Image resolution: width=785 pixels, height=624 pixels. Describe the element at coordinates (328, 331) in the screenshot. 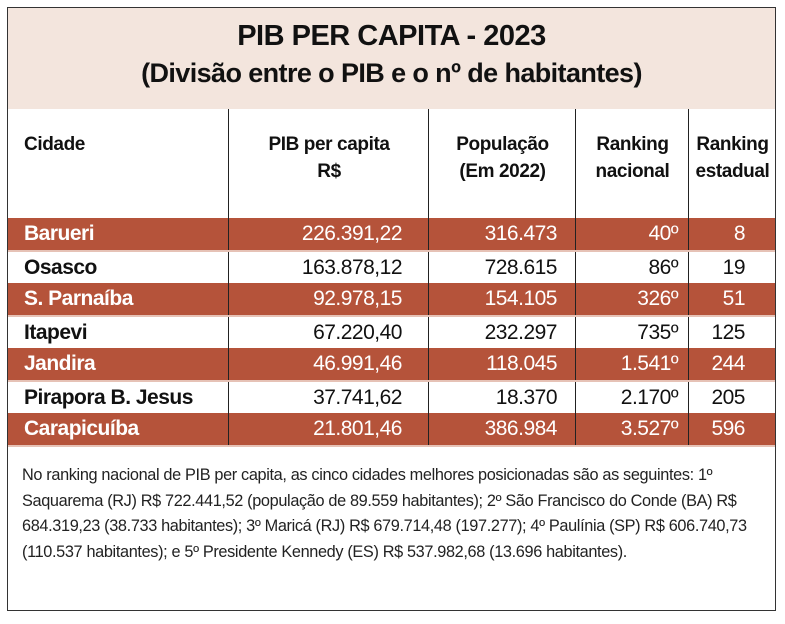

I see `cell-pib: 67.220,40` at that location.